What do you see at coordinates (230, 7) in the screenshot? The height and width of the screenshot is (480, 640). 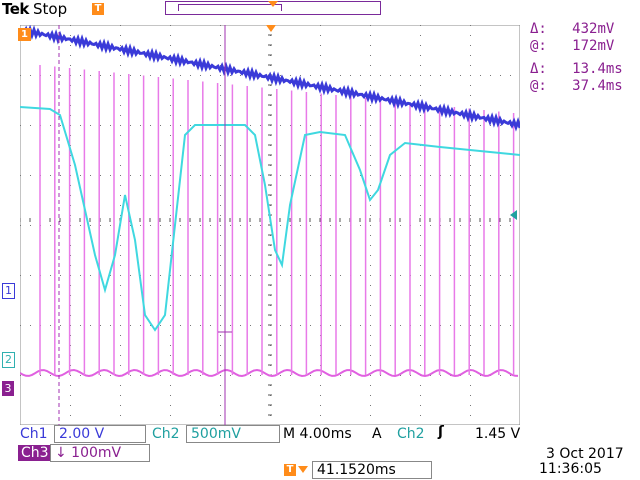 I see `record-view-window` at bounding box center [230, 7].